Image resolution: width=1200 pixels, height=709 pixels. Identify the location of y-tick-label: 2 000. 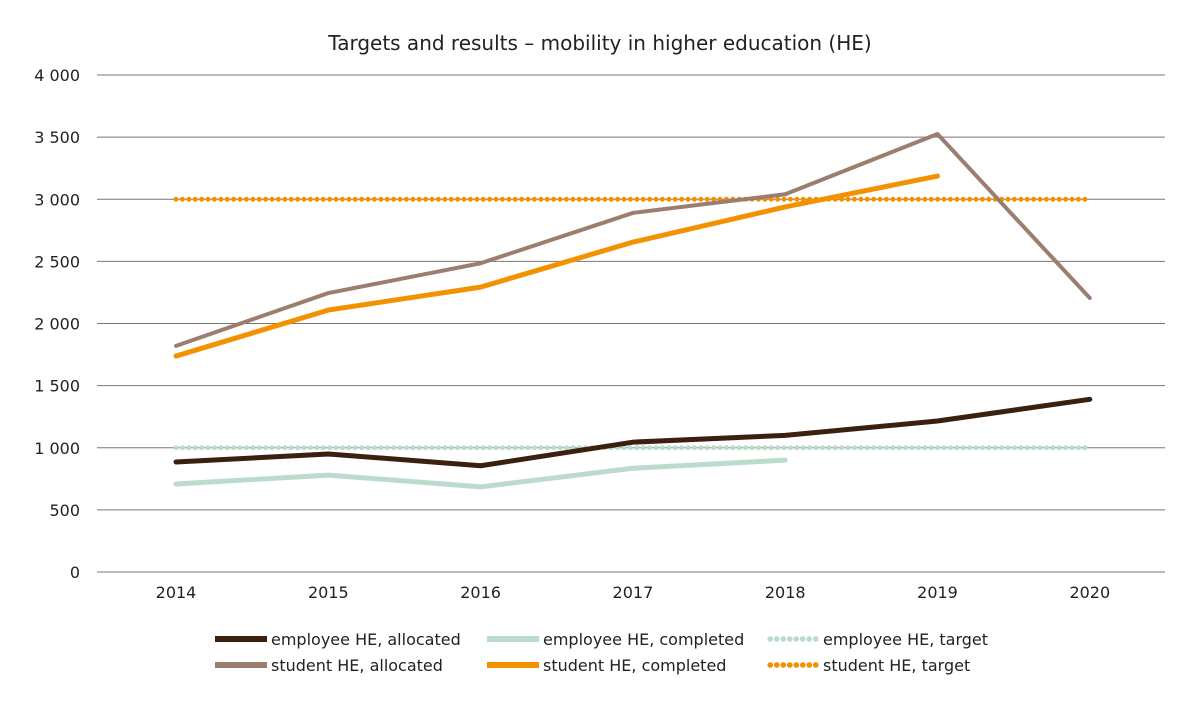
(57, 324).